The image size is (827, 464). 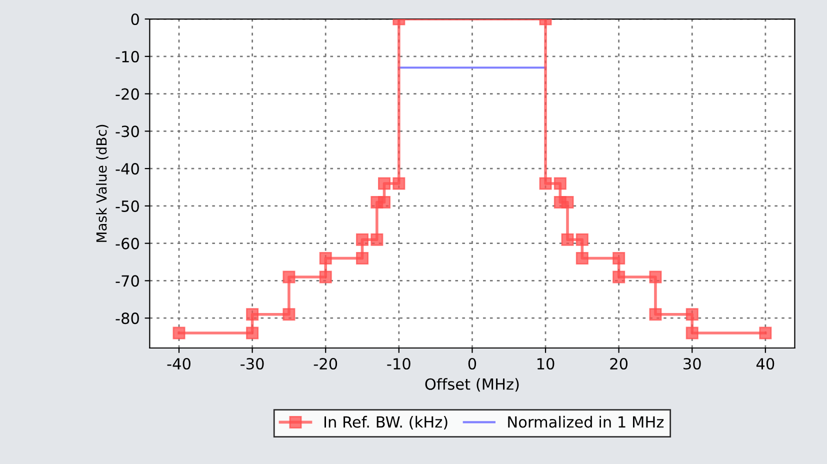 I want to click on y-tick-label: -20, so click(x=127, y=94).